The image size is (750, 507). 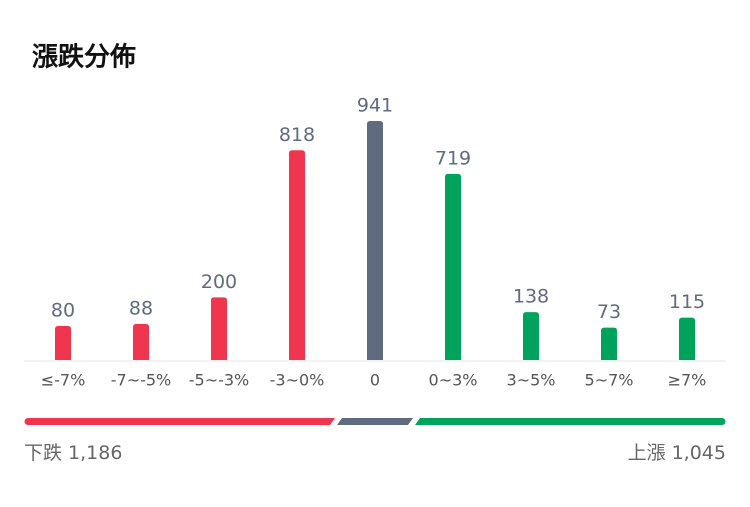 What do you see at coordinates (297, 380) in the screenshot?
I see `x-tick-label: -3~0%` at bounding box center [297, 380].